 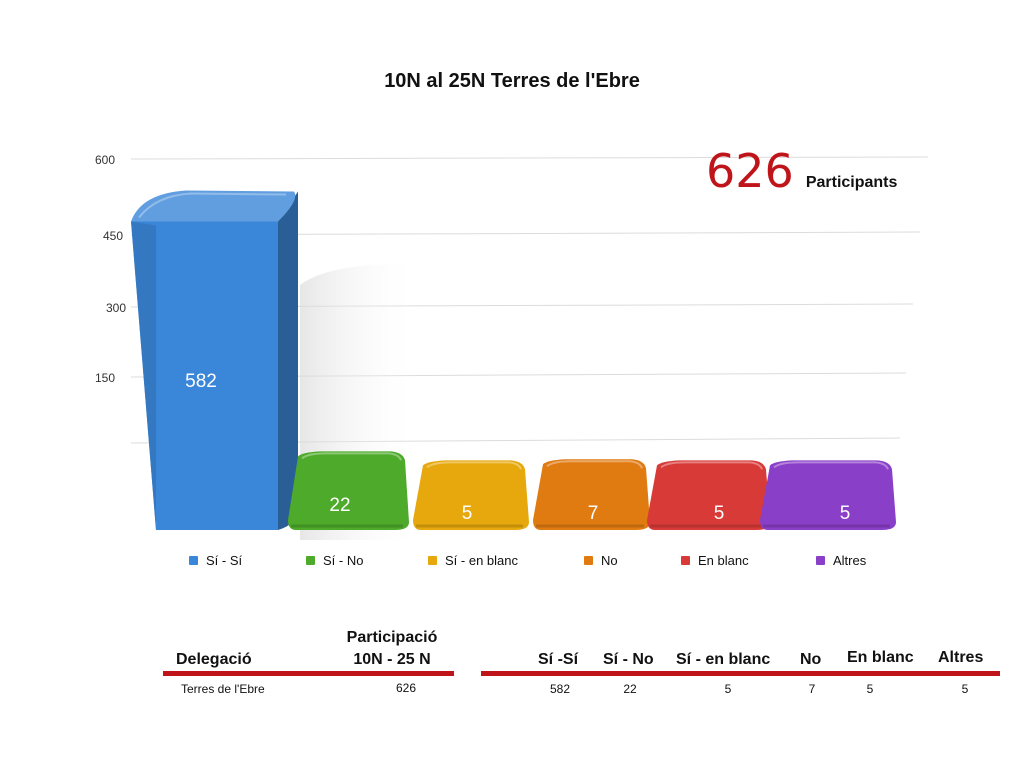 I want to click on legend-item: No, so click(x=601, y=560).